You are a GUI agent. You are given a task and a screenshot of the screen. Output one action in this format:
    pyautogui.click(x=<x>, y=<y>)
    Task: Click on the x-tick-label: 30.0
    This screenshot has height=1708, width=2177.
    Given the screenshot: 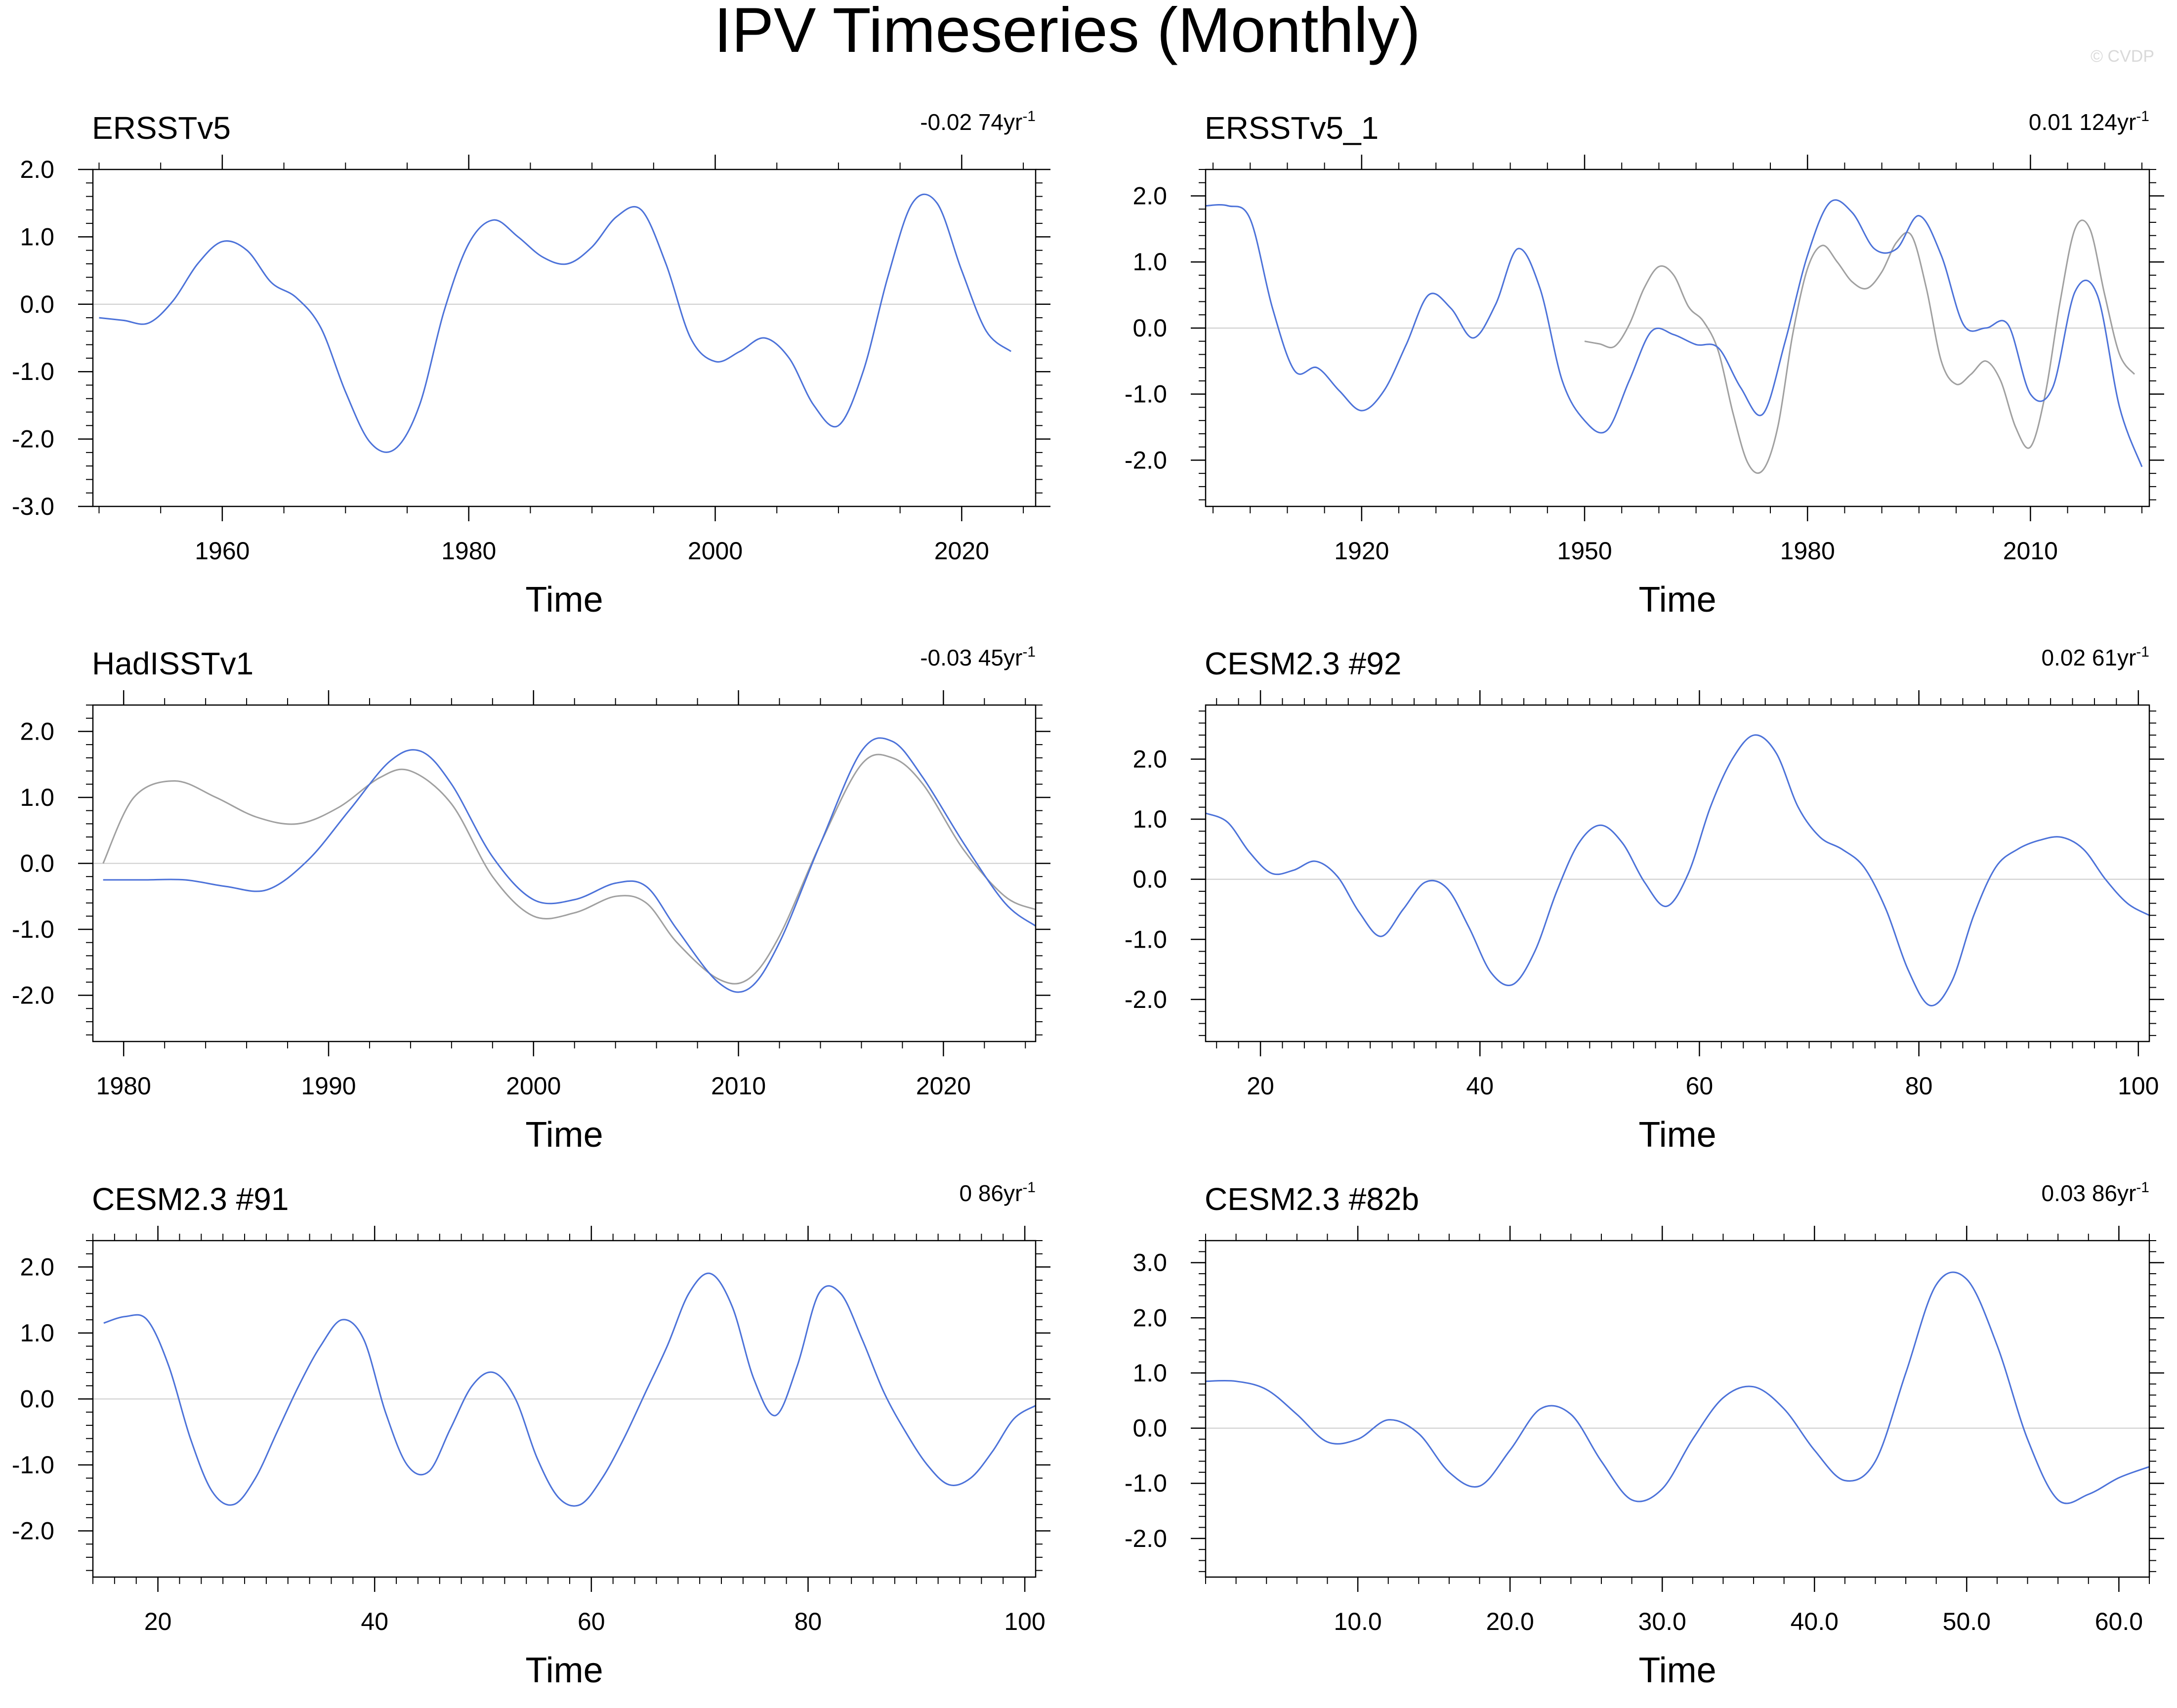 What is the action you would take?
    pyautogui.click(x=1662, y=1621)
    